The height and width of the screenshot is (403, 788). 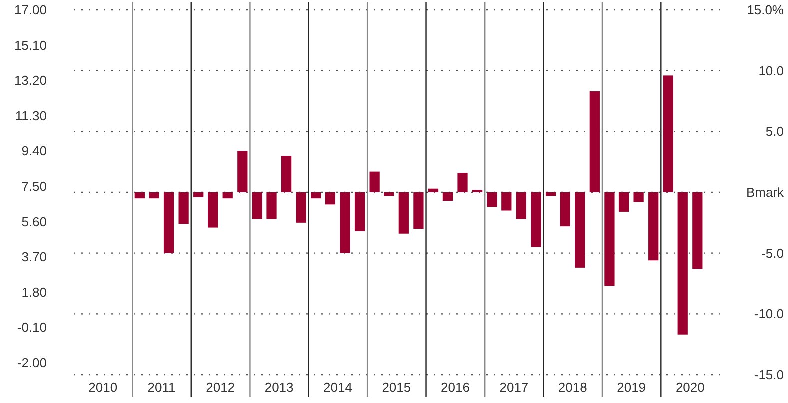 What do you see at coordinates (30, 45) in the screenshot?
I see `y-tick-label: 15.10` at bounding box center [30, 45].